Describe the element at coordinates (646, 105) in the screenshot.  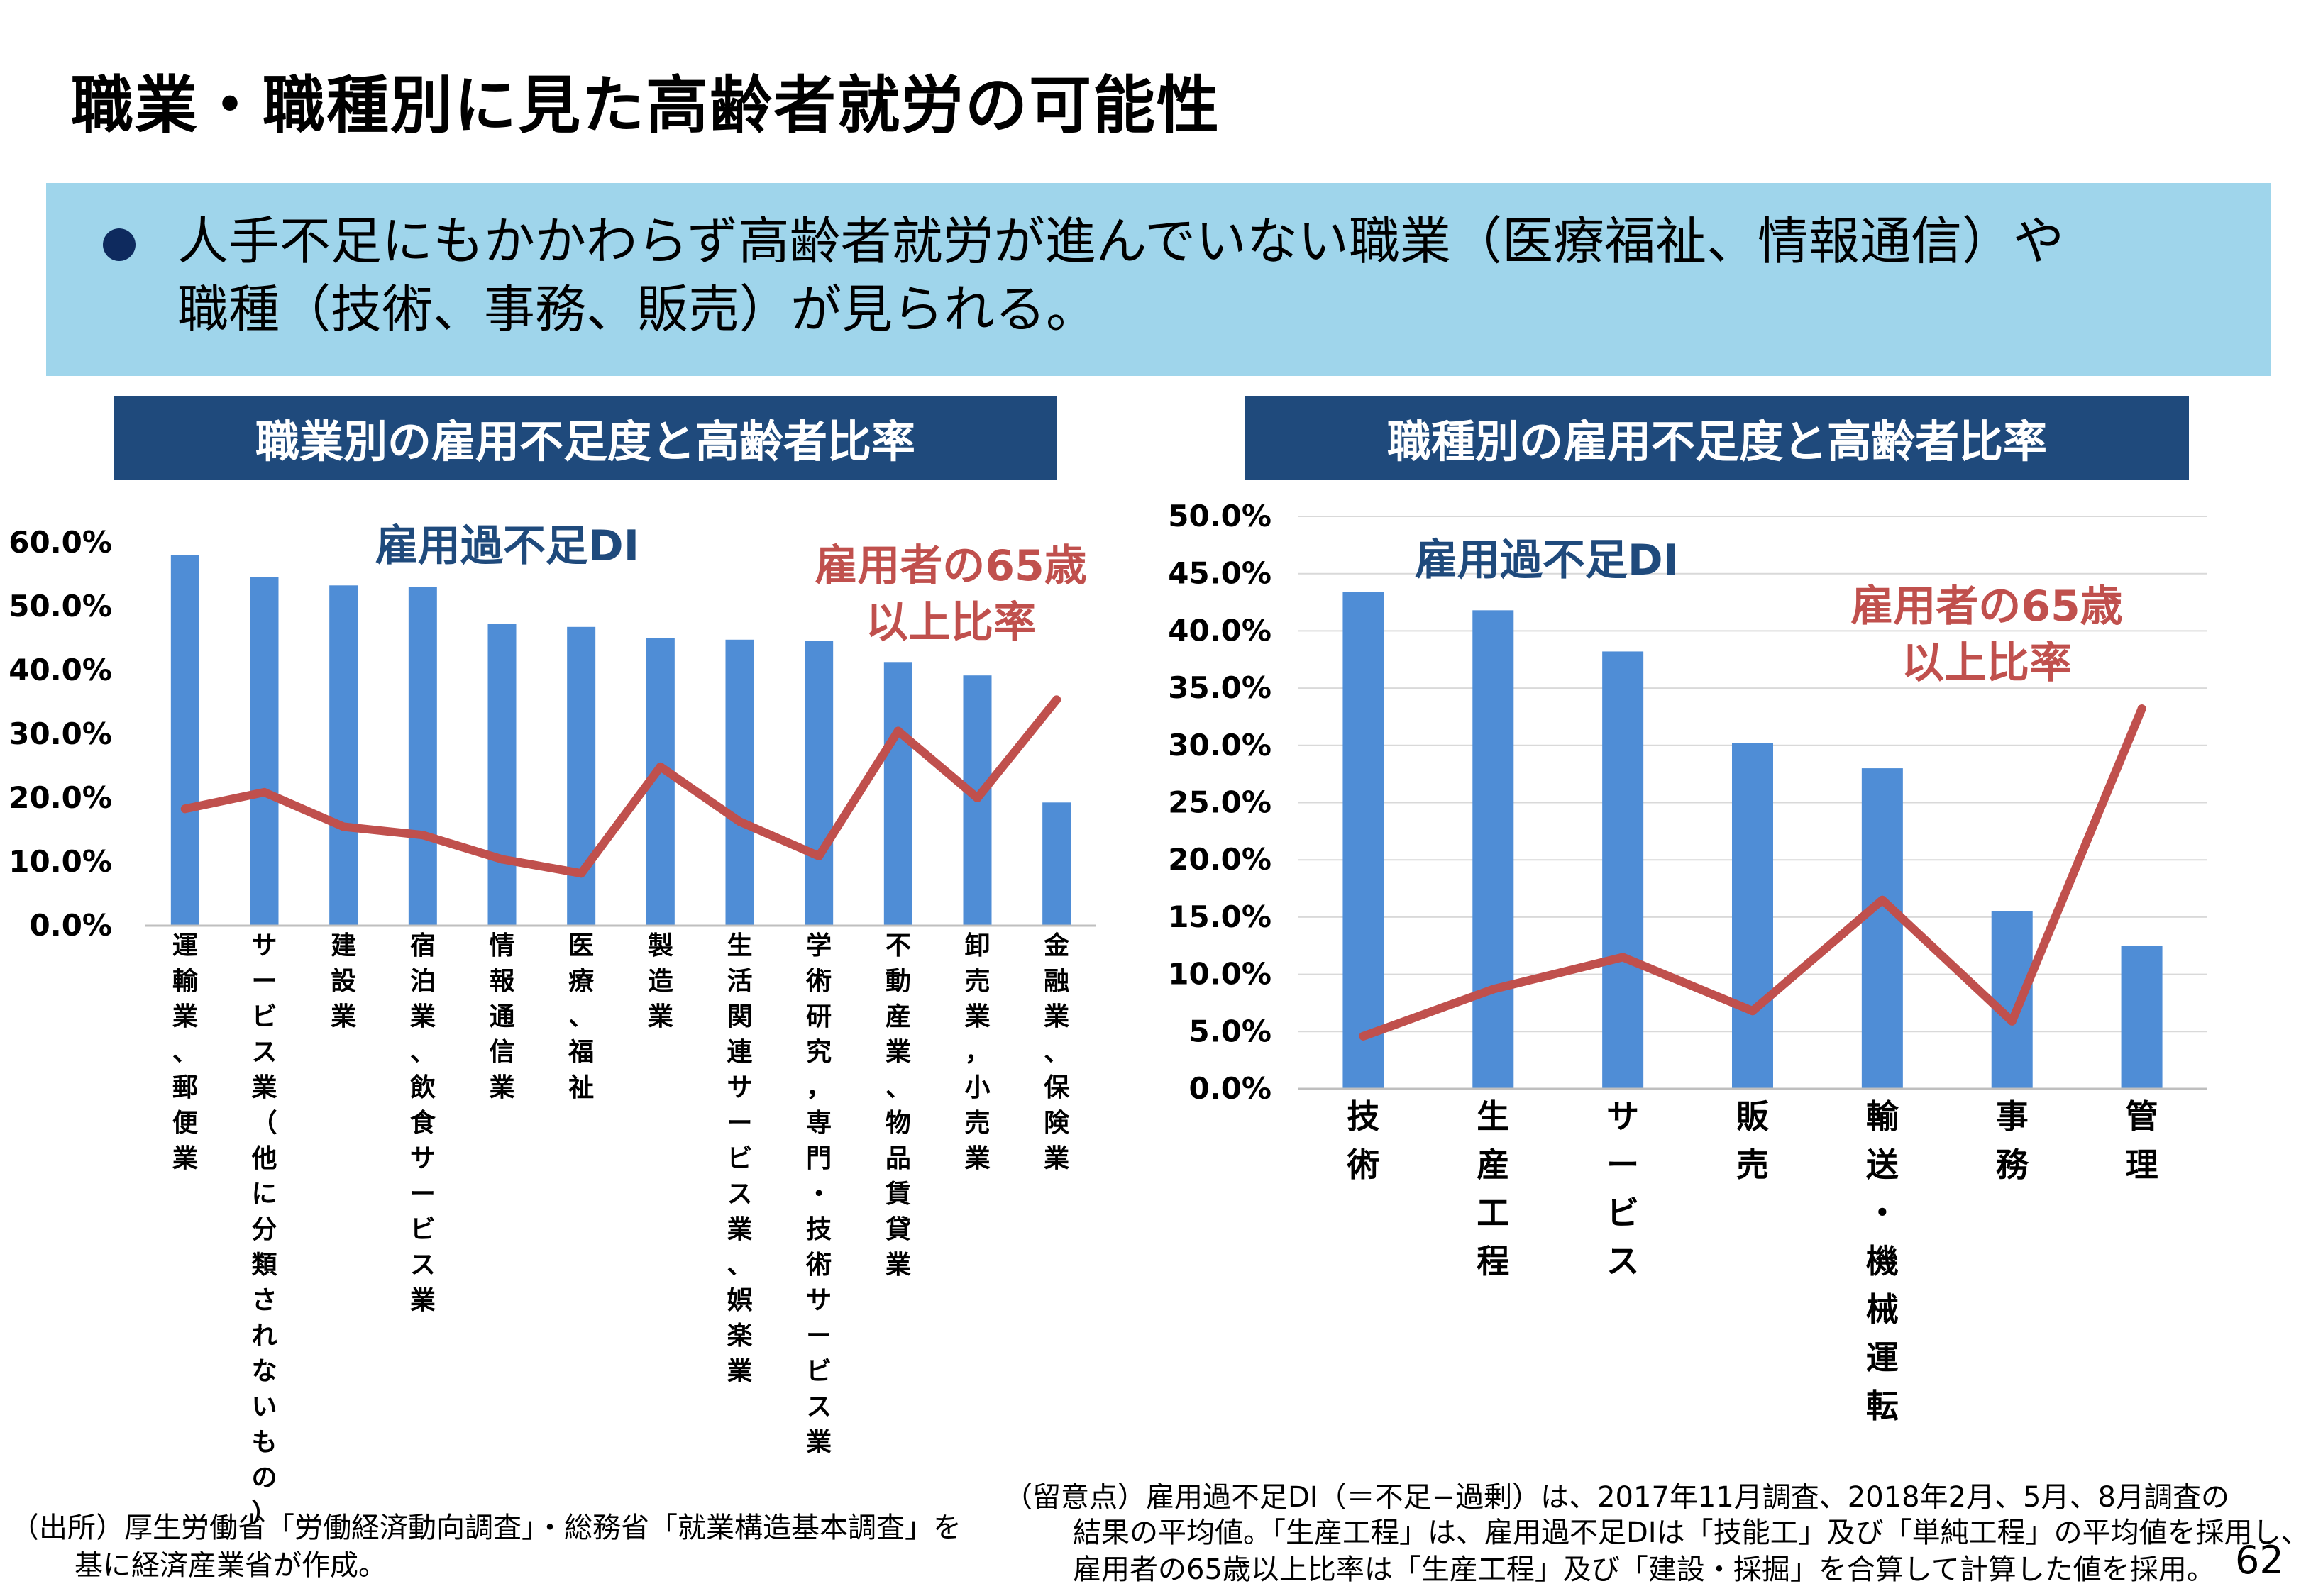
I see `page-title: 職業・職種別に見た高齢者就労の可能性` at that location.